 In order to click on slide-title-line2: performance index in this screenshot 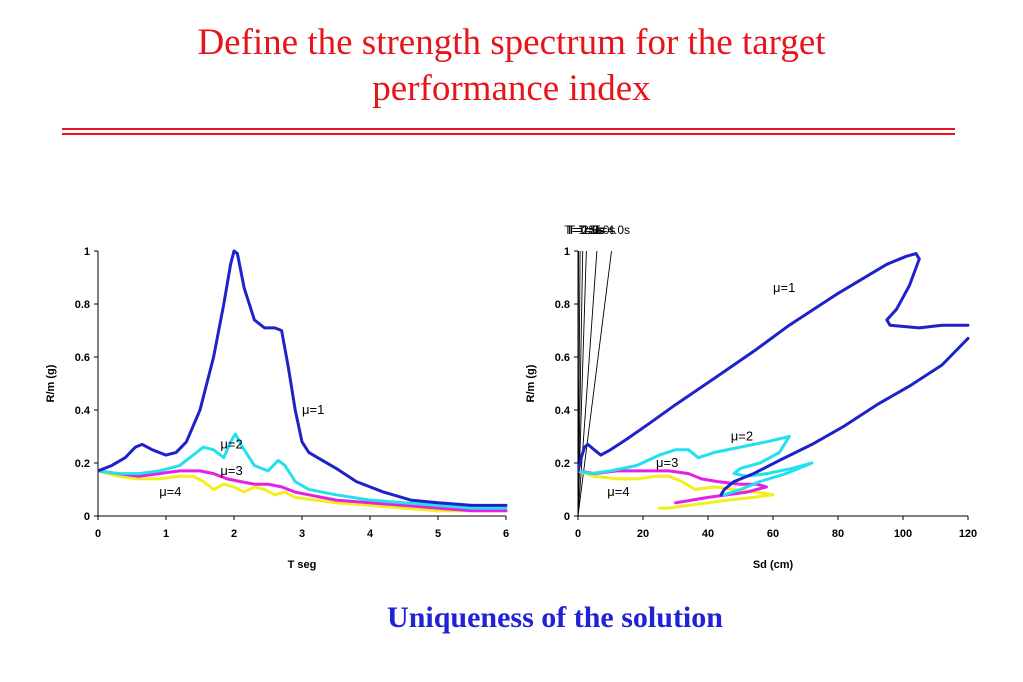, I will do `click(511, 88)`.